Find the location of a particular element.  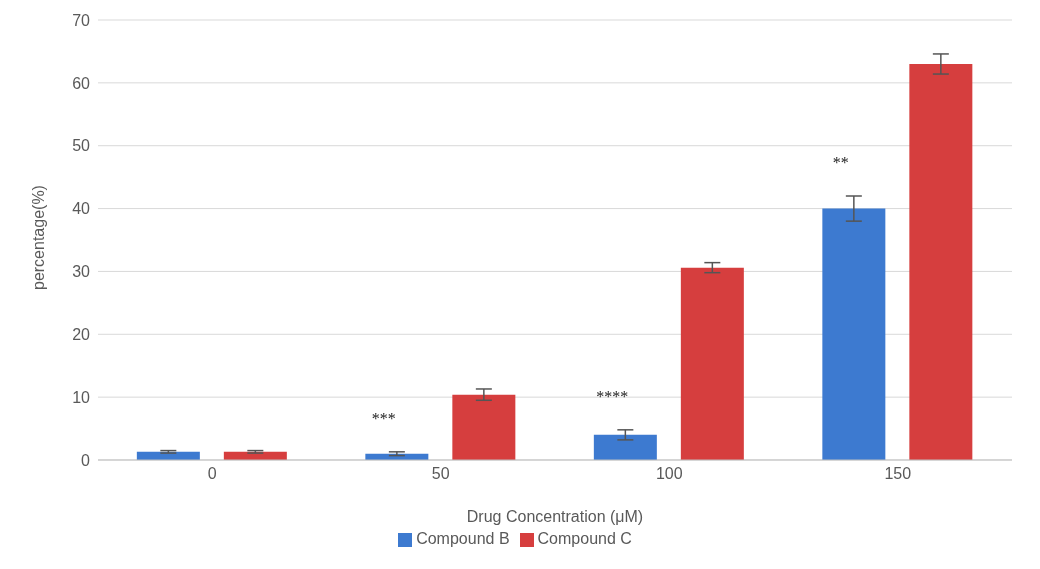

x-axis-title: Drug Concentration (μM) is located at coordinates (555, 516).